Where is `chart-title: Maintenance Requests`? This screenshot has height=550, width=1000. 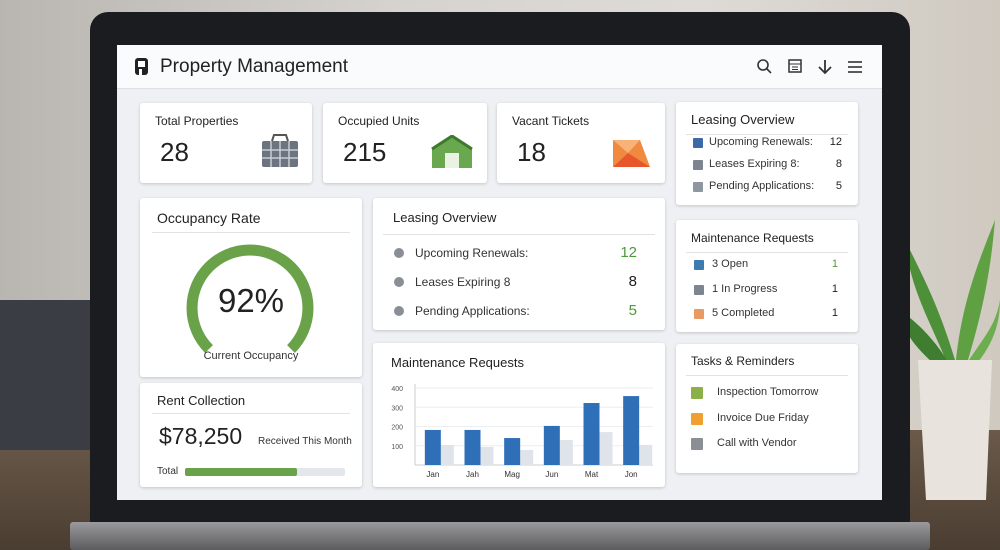 chart-title: Maintenance Requests is located at coordinates (457, 362).